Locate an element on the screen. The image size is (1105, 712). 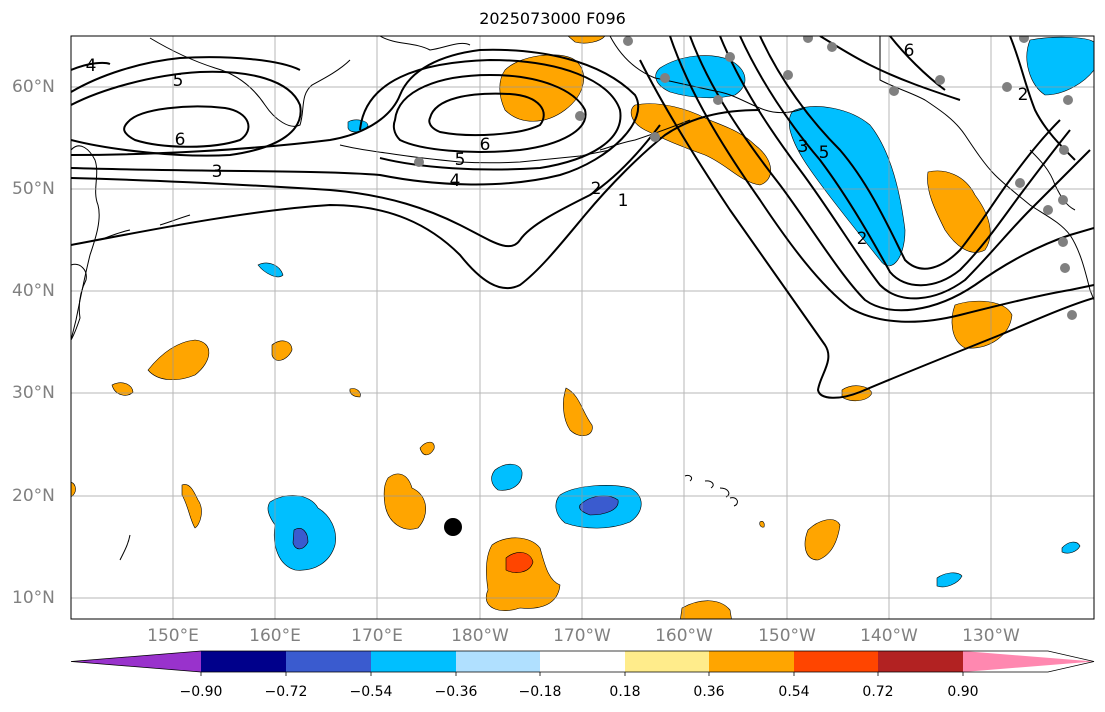
coastline-chukotka is located at coordinates (425, 43).